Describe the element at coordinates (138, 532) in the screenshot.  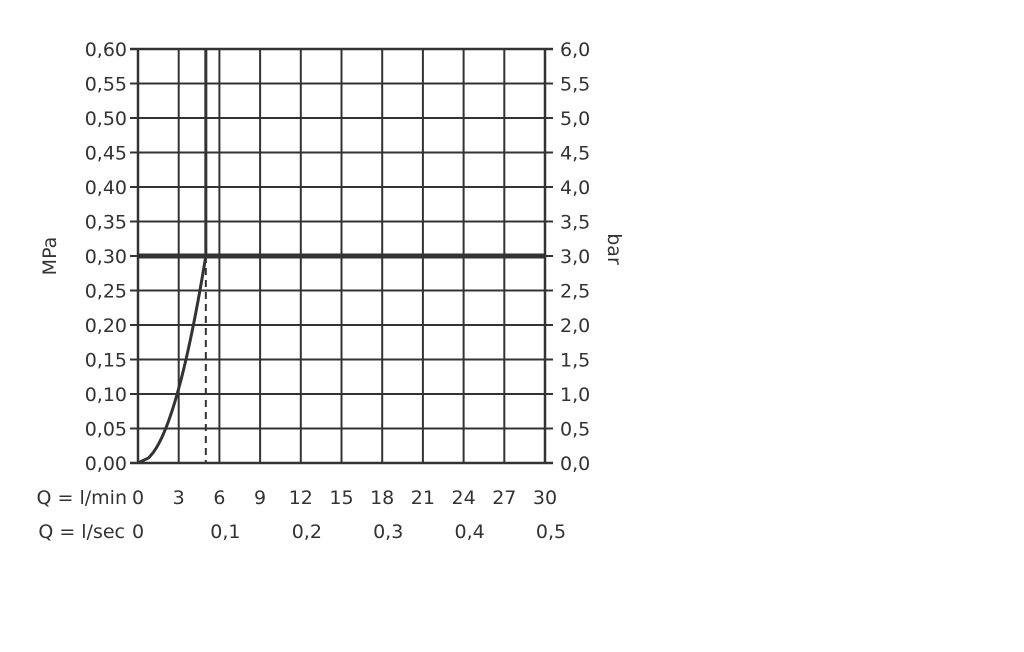
I see `x-tick-label-lsec: 0` at that location.